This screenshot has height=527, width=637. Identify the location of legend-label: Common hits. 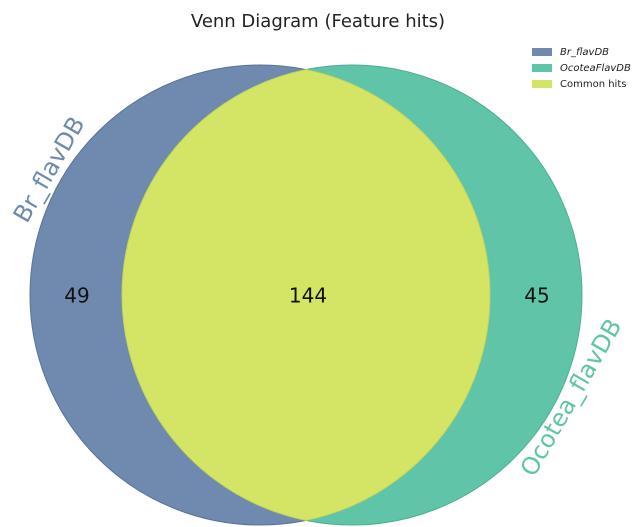
(593, 84).